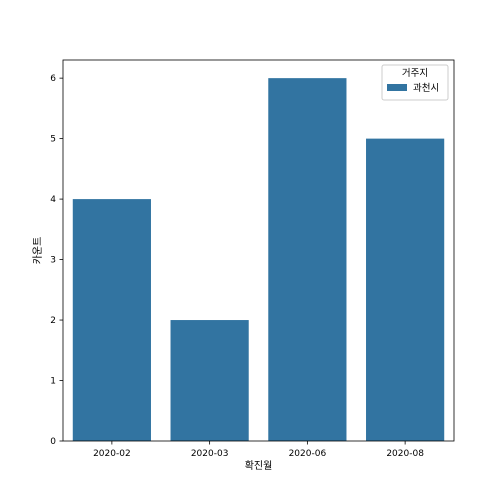  What do you see at coordinates (397, 87) in the screenshot?
I see `legend-swatch` at bounding box center [397, 87].